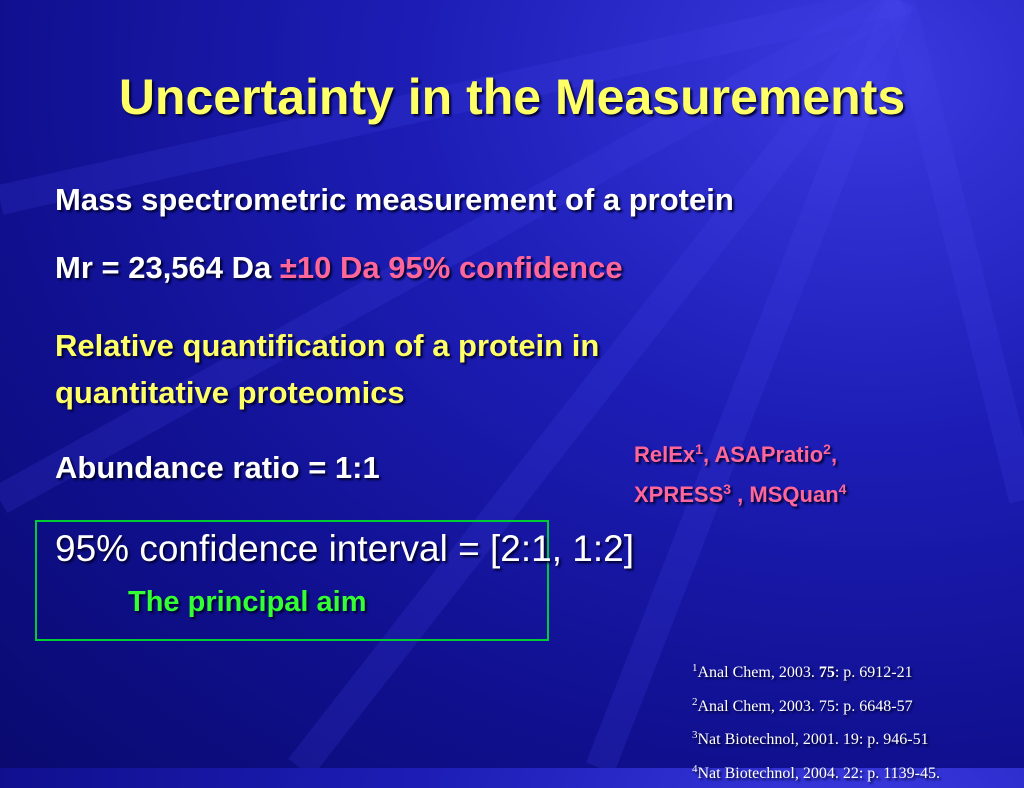 The height and width of the screenshot is (788, 1024). I want to click on text-line: quantitative proteomics, so click(230, 393).